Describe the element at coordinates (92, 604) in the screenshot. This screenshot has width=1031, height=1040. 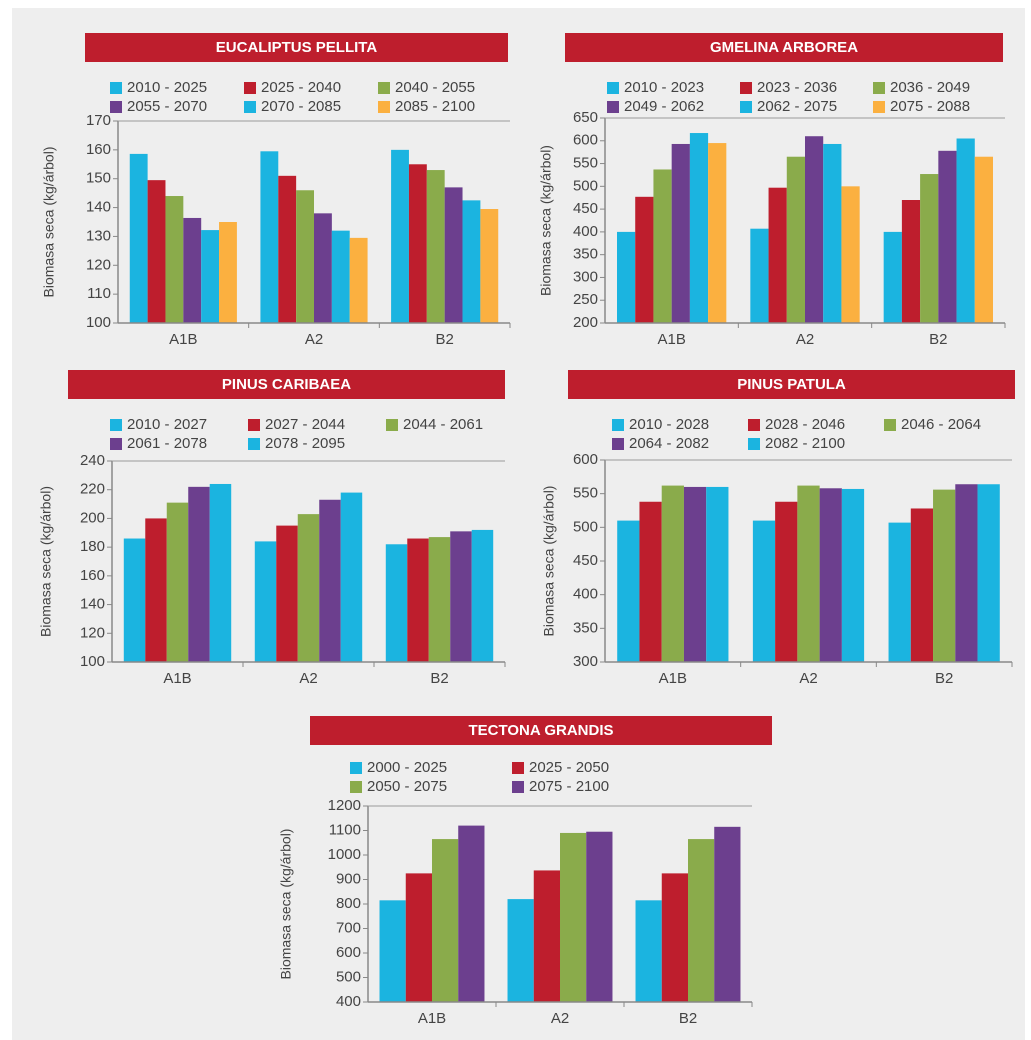
I see `y-tick-label: 140` at that location.